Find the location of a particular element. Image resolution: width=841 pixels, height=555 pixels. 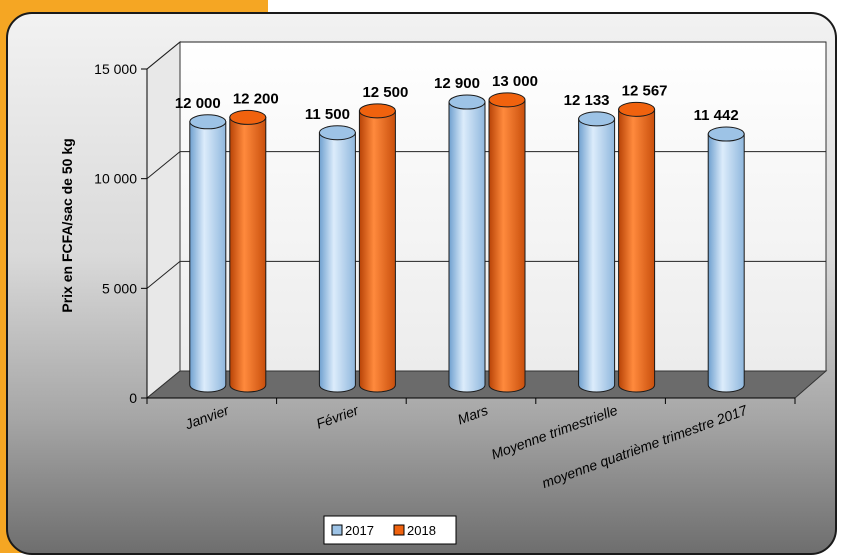

data-label: 12 900 is located at coordinates (457, 83).